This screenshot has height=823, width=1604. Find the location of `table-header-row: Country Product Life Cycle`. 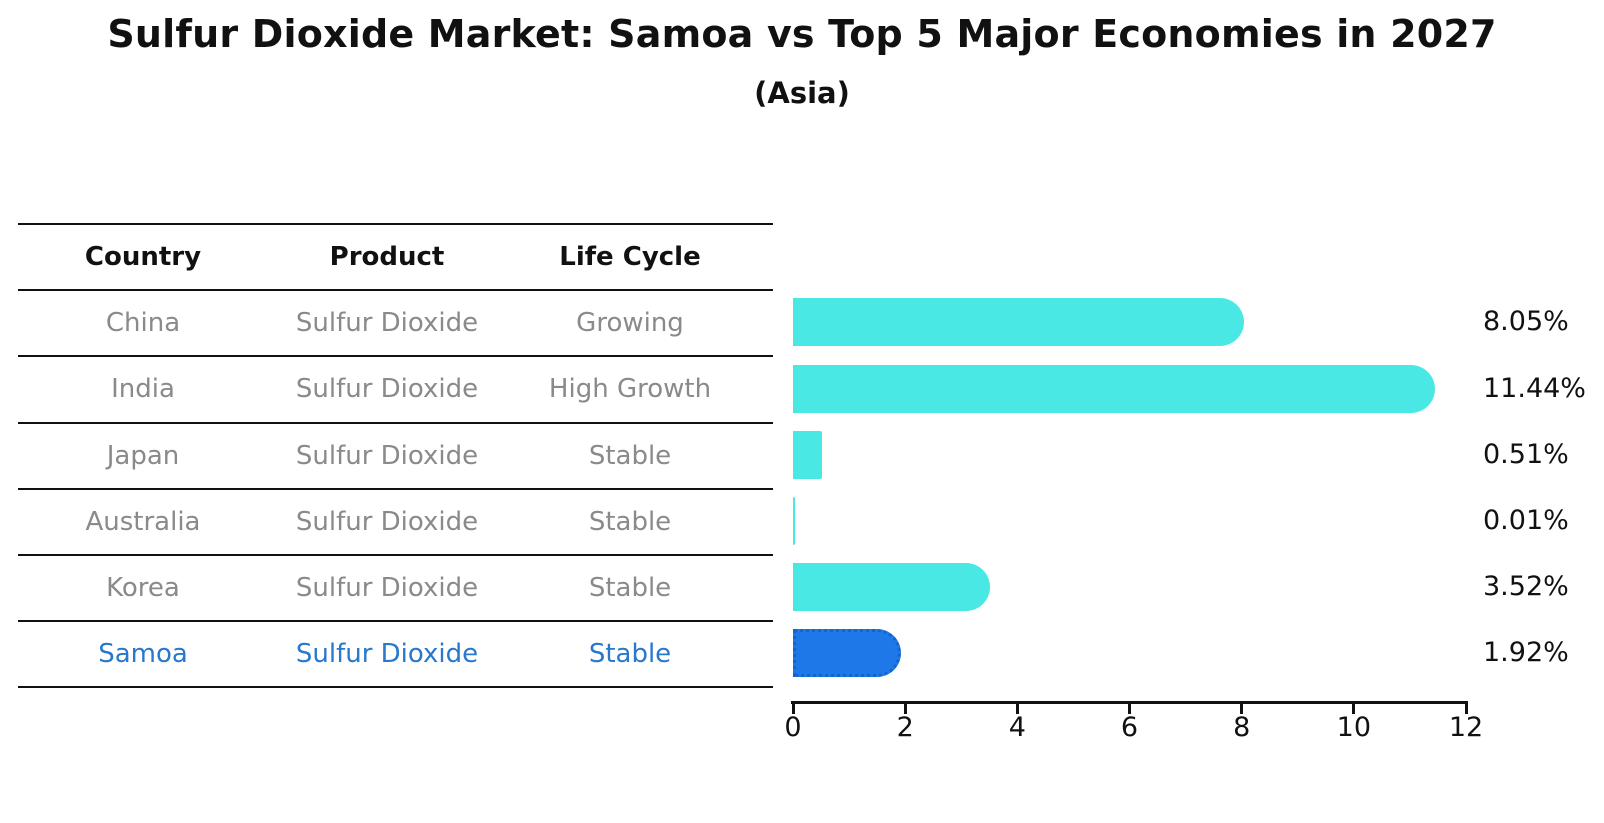

table-header-row: Country Product Life Cycle is located at coordinates (395, 258).